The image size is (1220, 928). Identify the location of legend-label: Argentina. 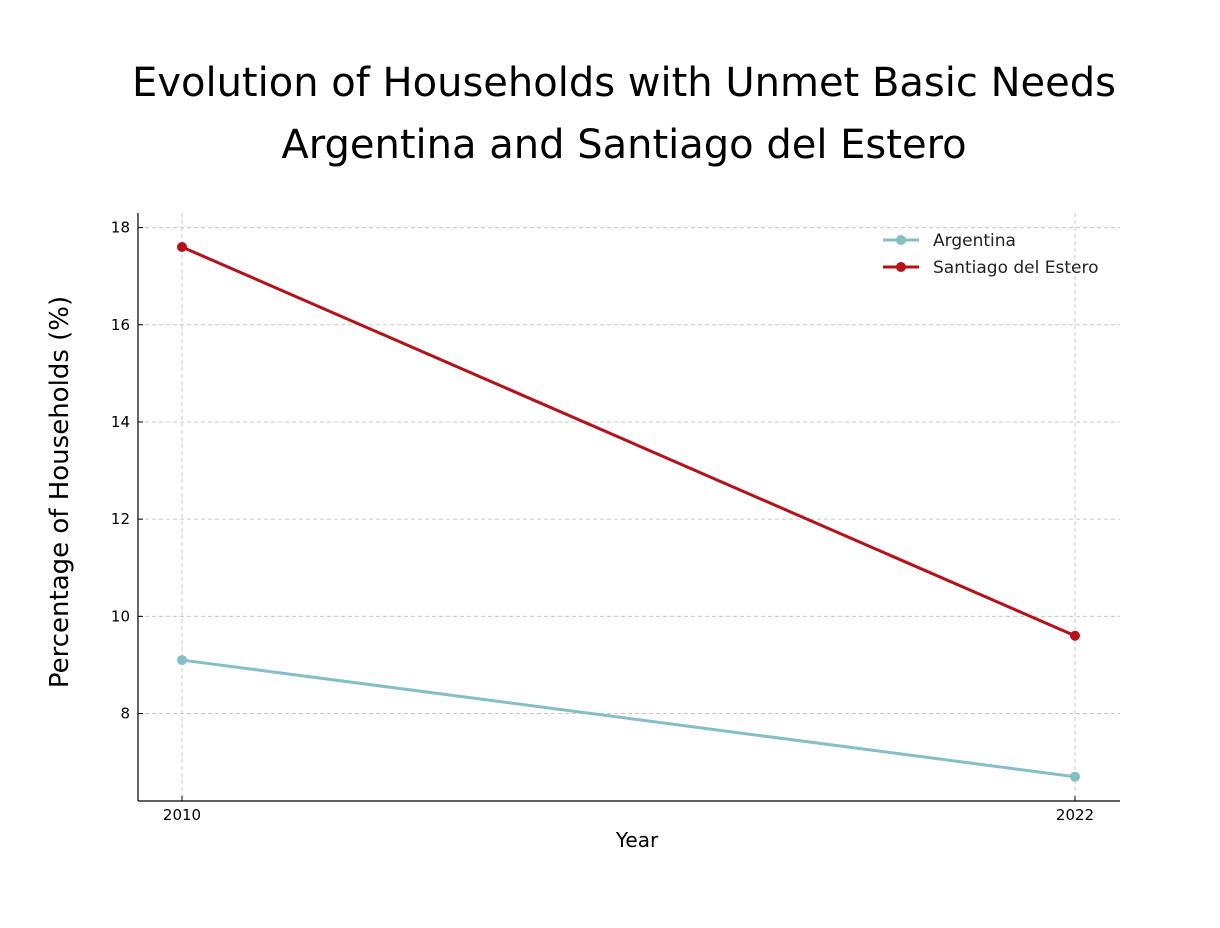
(974, 241).